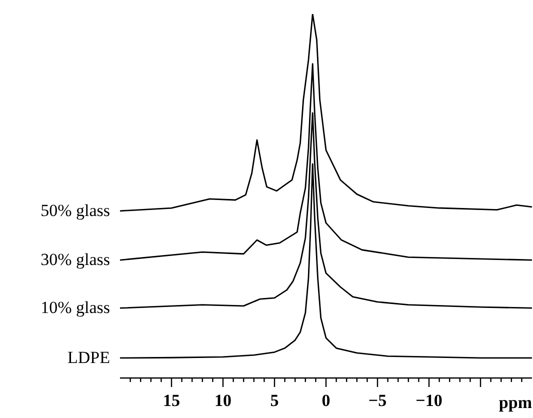 This screenshot has width=533, height=418. I want to click on x-tick-label: −10, so click(429, 400).